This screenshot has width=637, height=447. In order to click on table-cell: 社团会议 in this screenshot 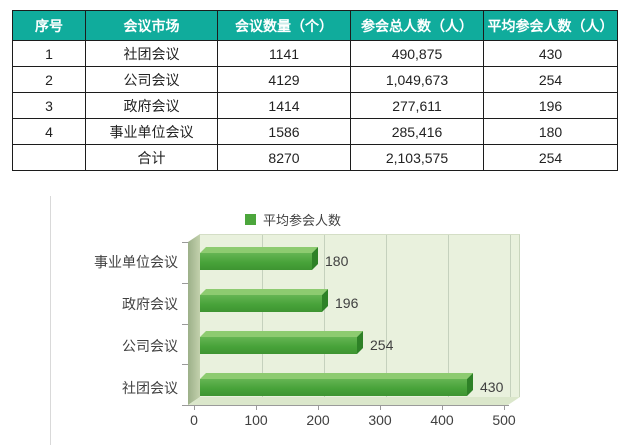, I will do `click(151, 53)`.